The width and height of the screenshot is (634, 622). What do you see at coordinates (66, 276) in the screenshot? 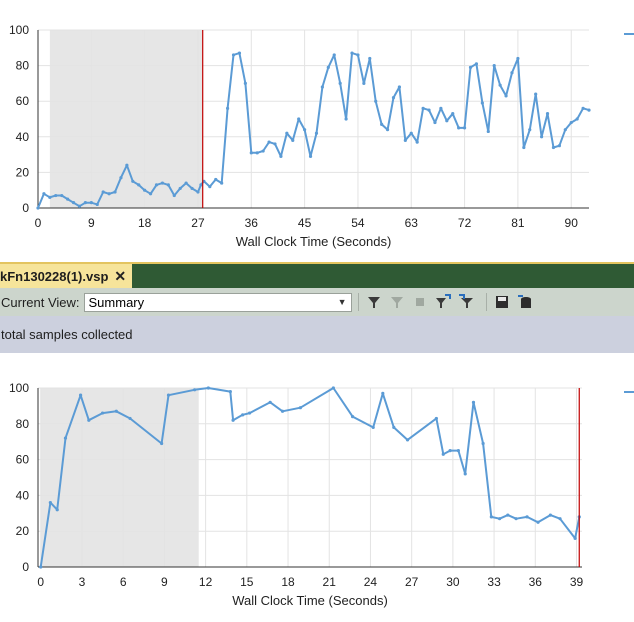
I see `document-tab: kFn130228(1).vsp ✕` at bounding box center [66, 276].